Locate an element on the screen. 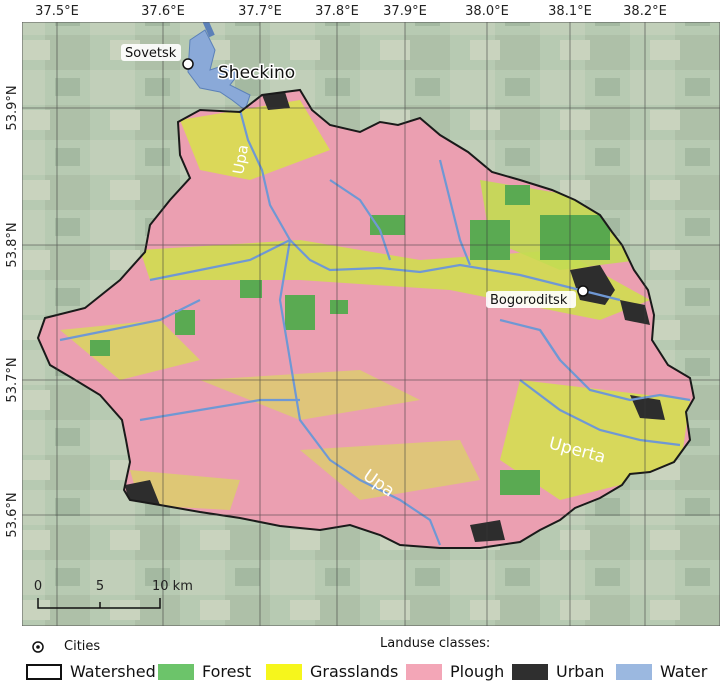 This screenshot has width=720, height=689. city-sovetsk: Sovetsk is located at coordinates (157, 57).